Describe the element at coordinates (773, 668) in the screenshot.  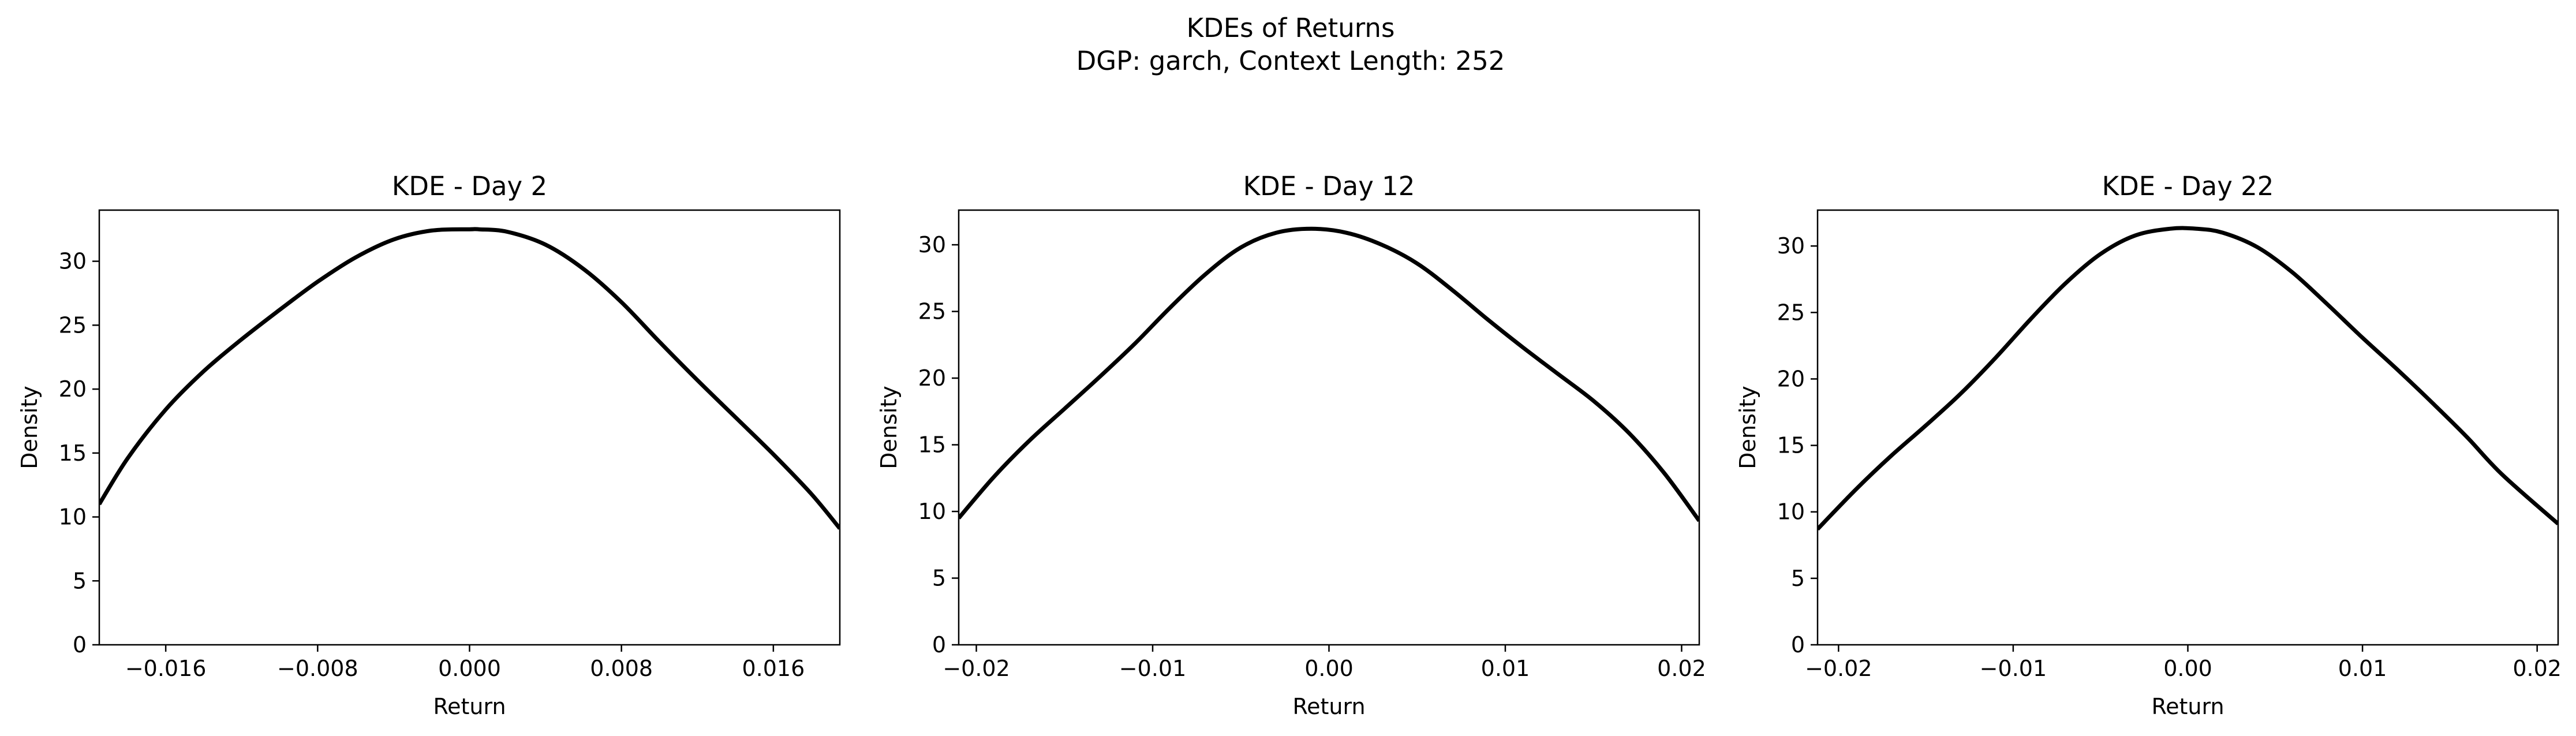
I see `x-tick-label: 0.016` at that location.